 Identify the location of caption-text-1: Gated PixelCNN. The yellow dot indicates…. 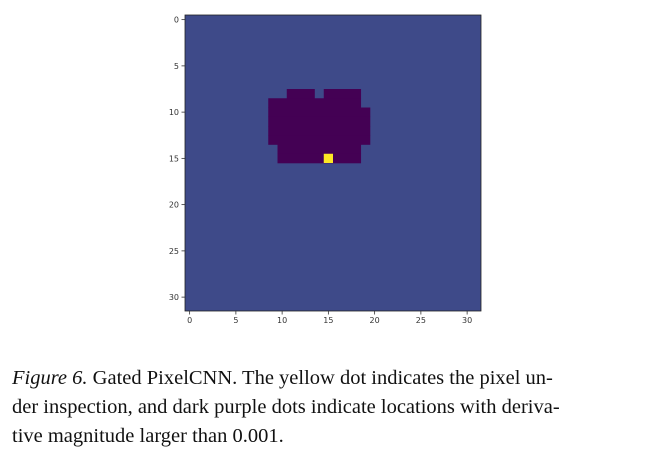
(320, 378).